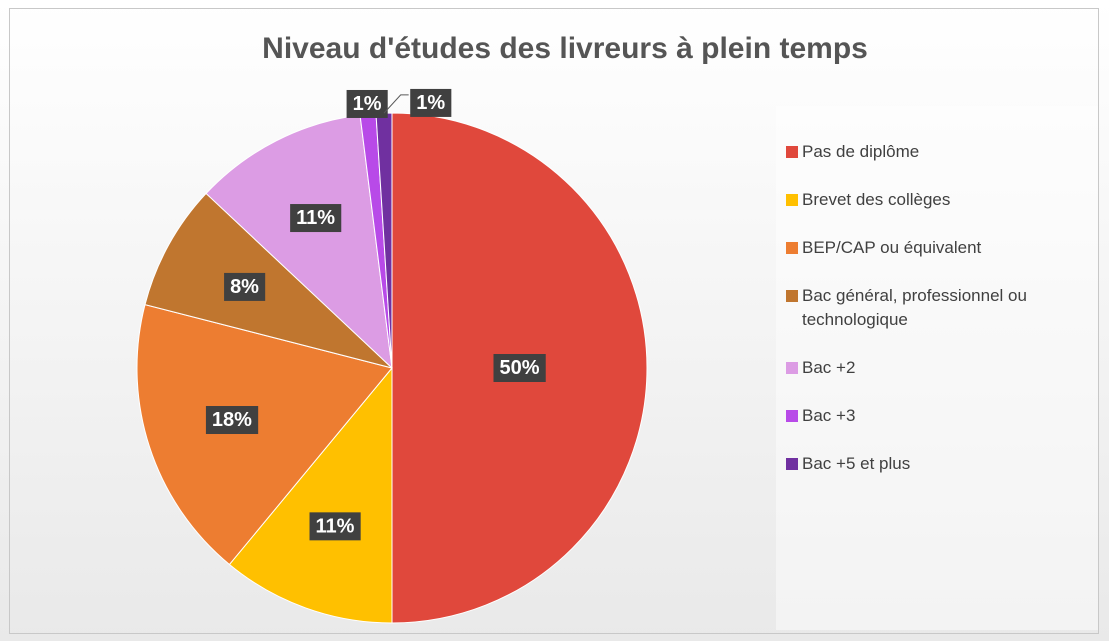 The image size is (1109, 641). What do you see at coordinates (829, 367) in the screenshot?
I see `legend-label: Bac +2` at bounding box center [829, 367].